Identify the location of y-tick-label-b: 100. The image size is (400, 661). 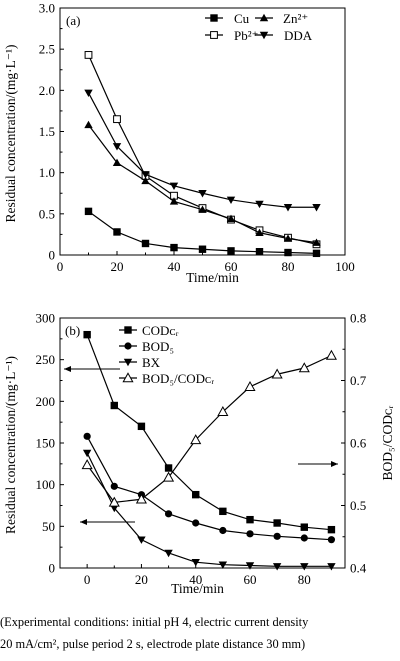
(46, 484).